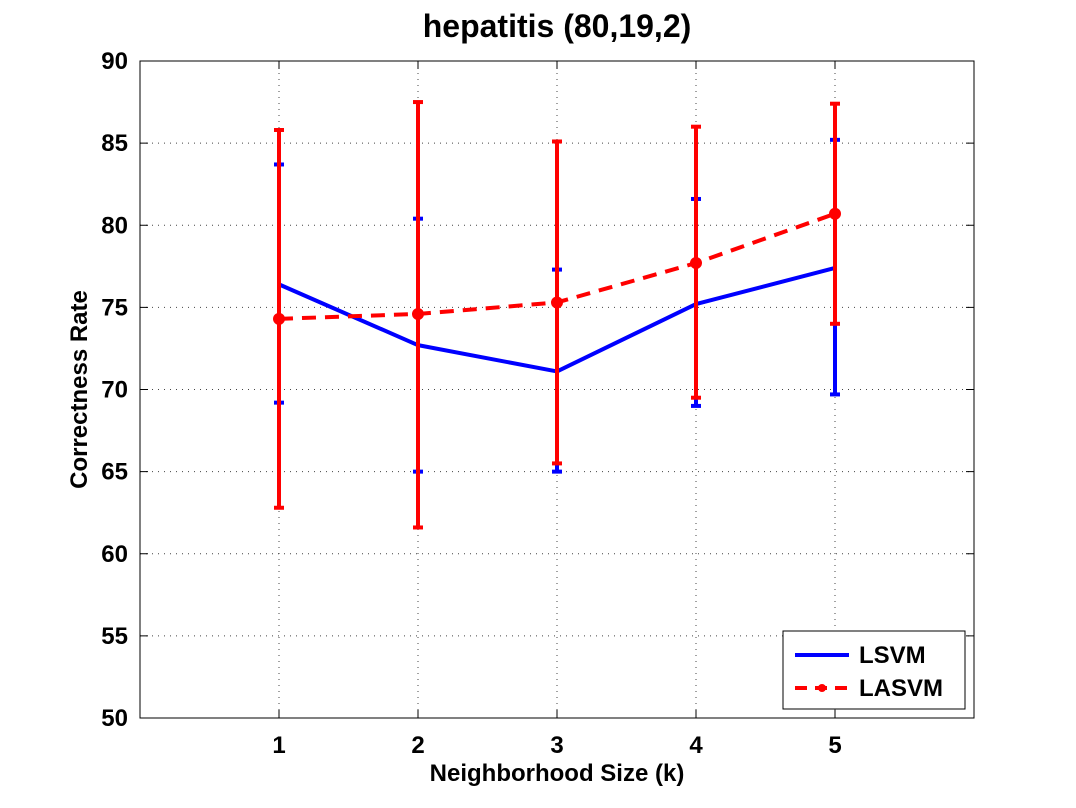 Image resolution: width=1076 pixels, height=808 pixels. I want to click on x-tick-label: 2, so click(417, 745).